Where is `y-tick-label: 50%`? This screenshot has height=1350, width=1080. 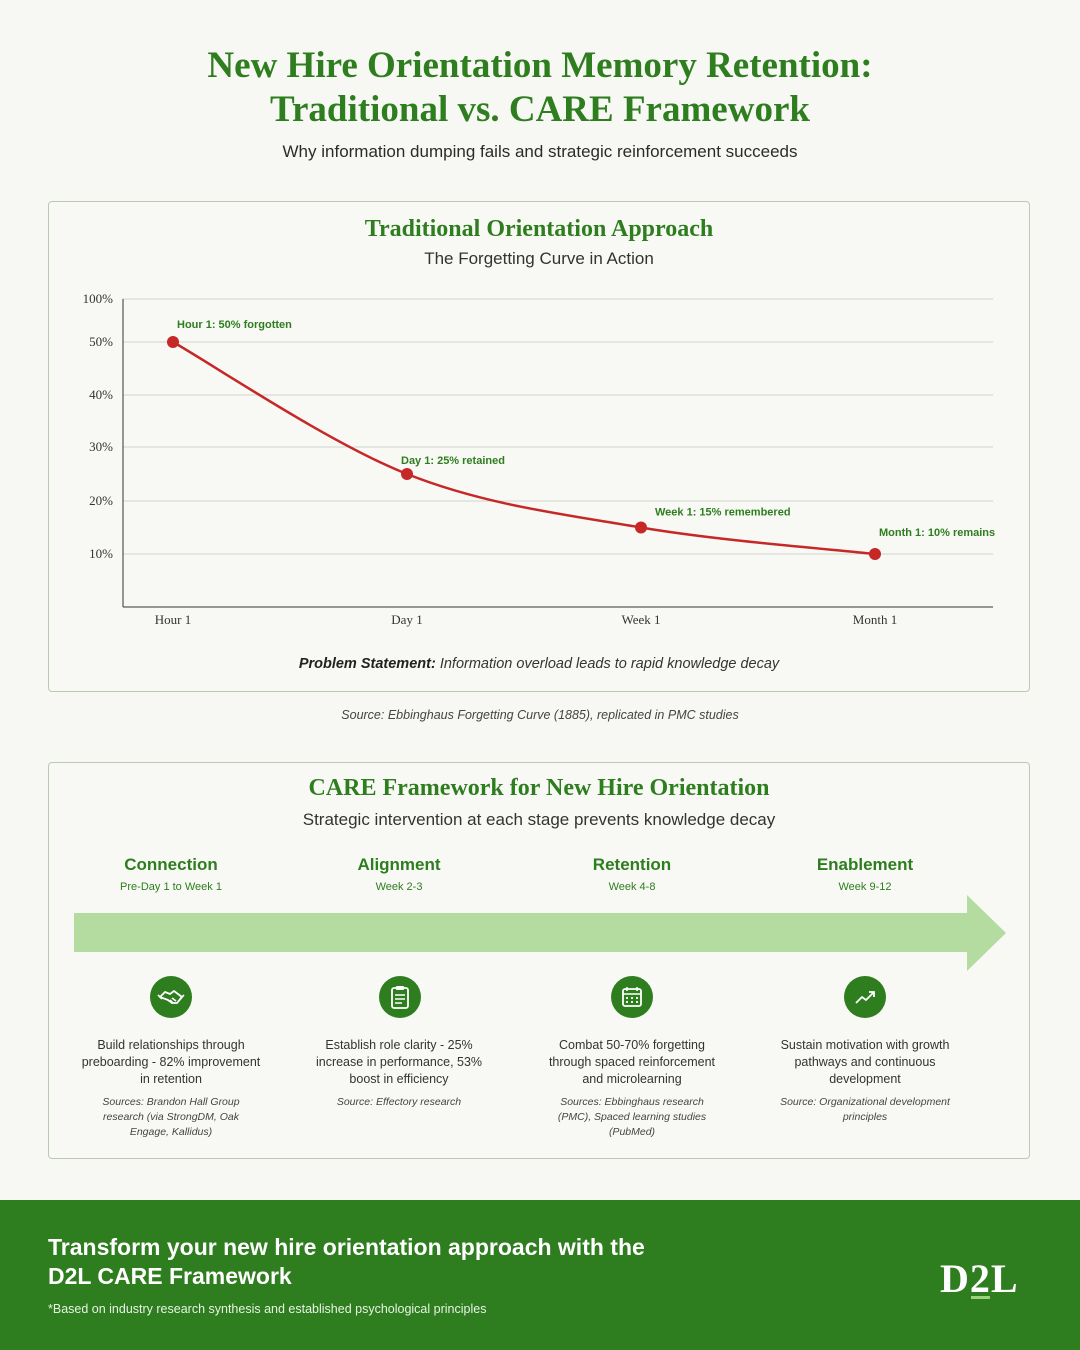 y-tick-label: 50% is located at coordinates (101, 341).